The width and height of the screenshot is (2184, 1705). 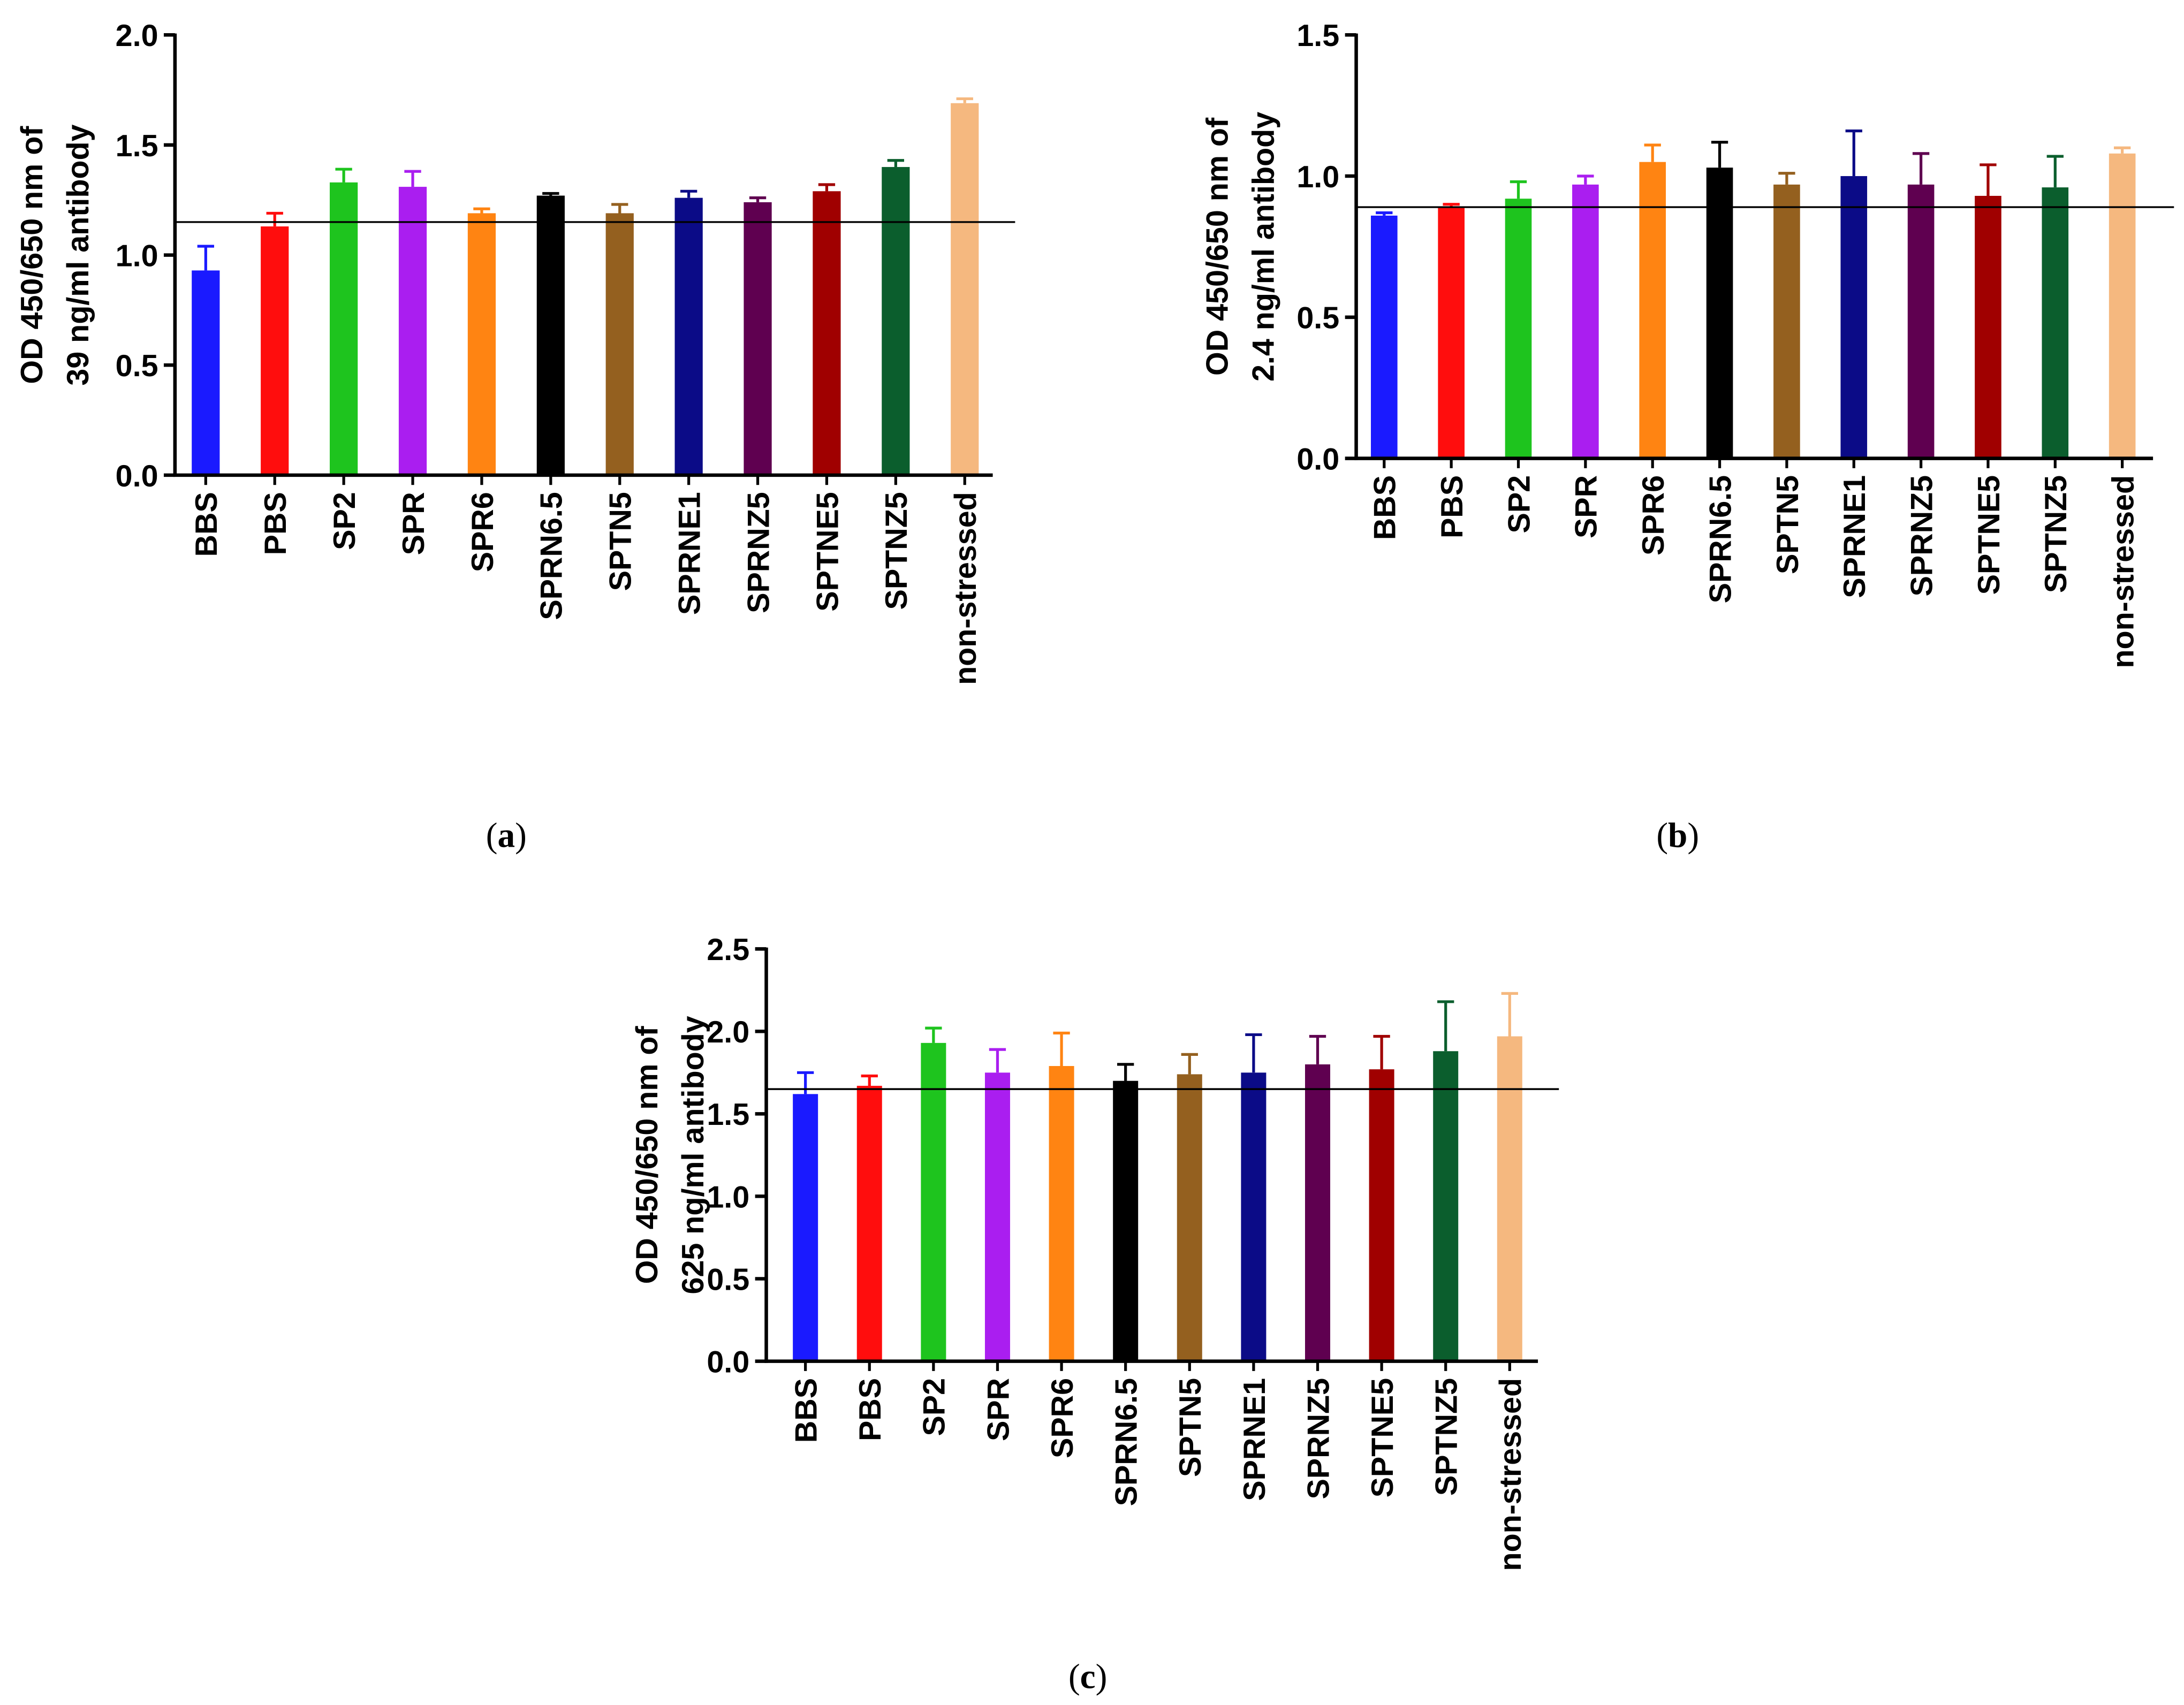 I want to click on panel-caption-b: (b), so click(x=1677, y=836).